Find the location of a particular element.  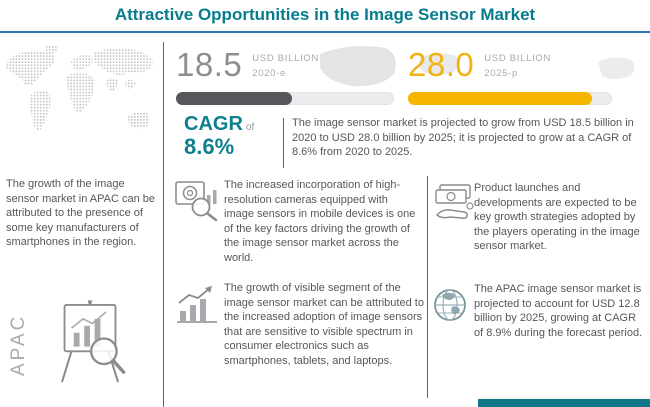

cagr-label: CAGR is located at coordinates (213, 124).